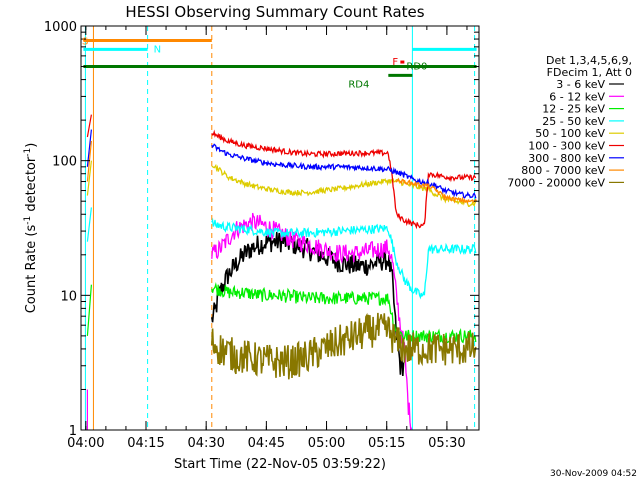 This screenshot has height=480, width=640. Describe the element at coordinates (566, 158) in the screenshot. I see `legend-entry-label: 300 - 800 keV` at that location.